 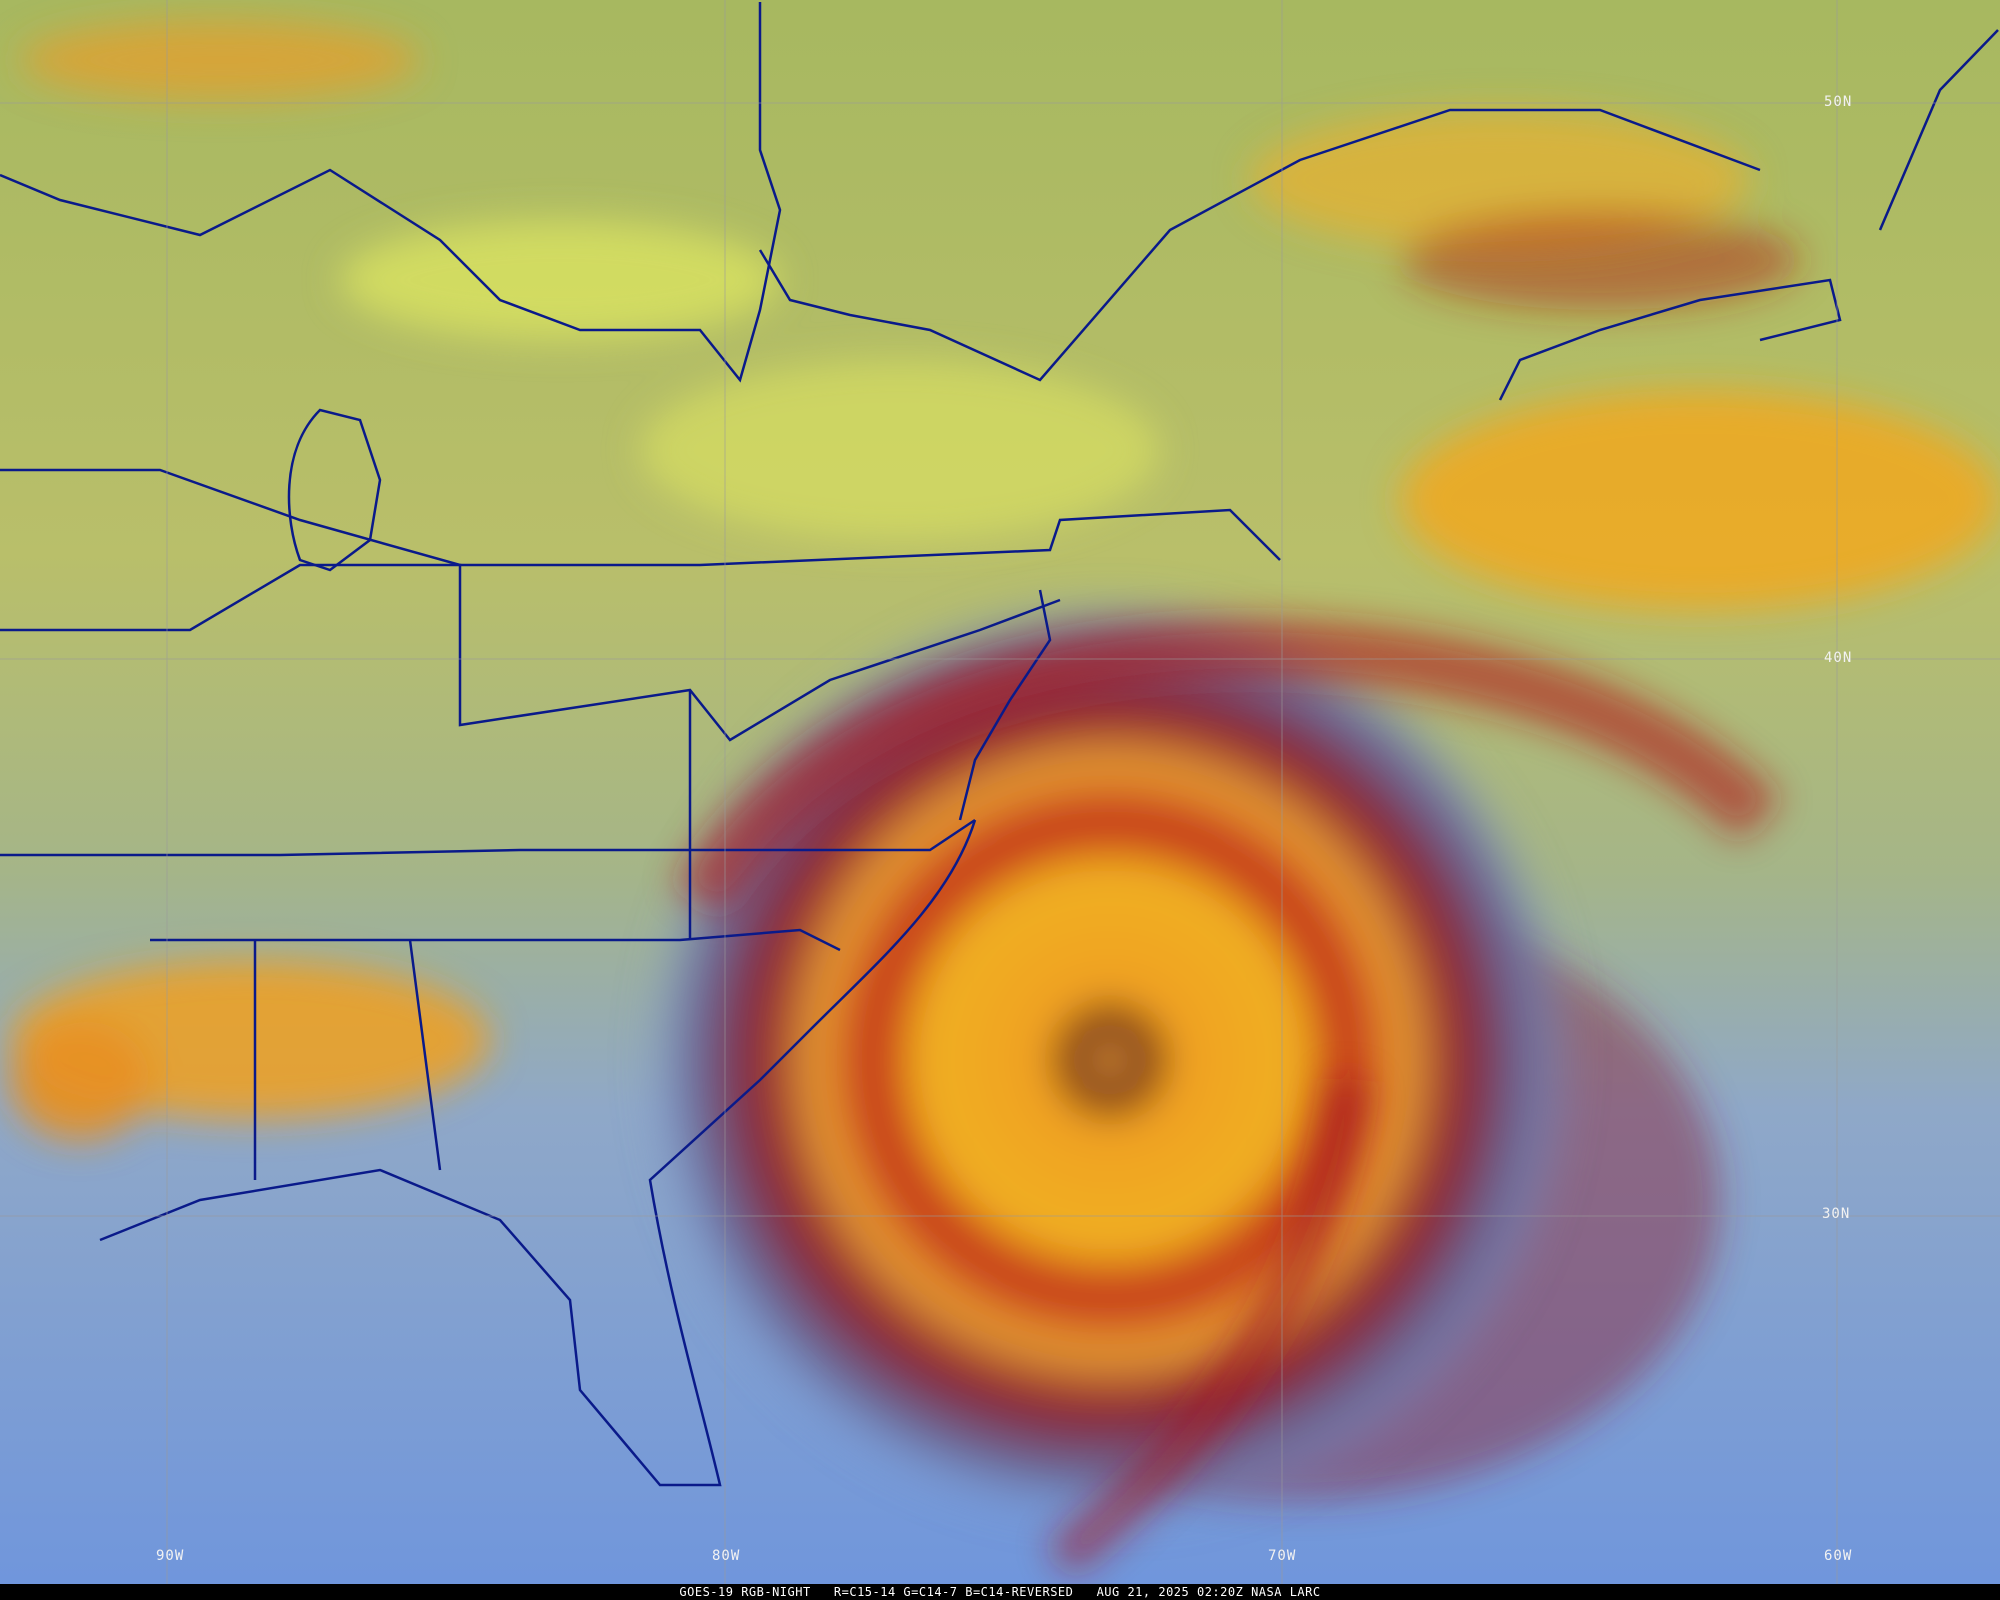 What do you see at coordinates (1208, 1326) in the screenshot?
I see `rainband-south` at bounding box center [1208, 1326].